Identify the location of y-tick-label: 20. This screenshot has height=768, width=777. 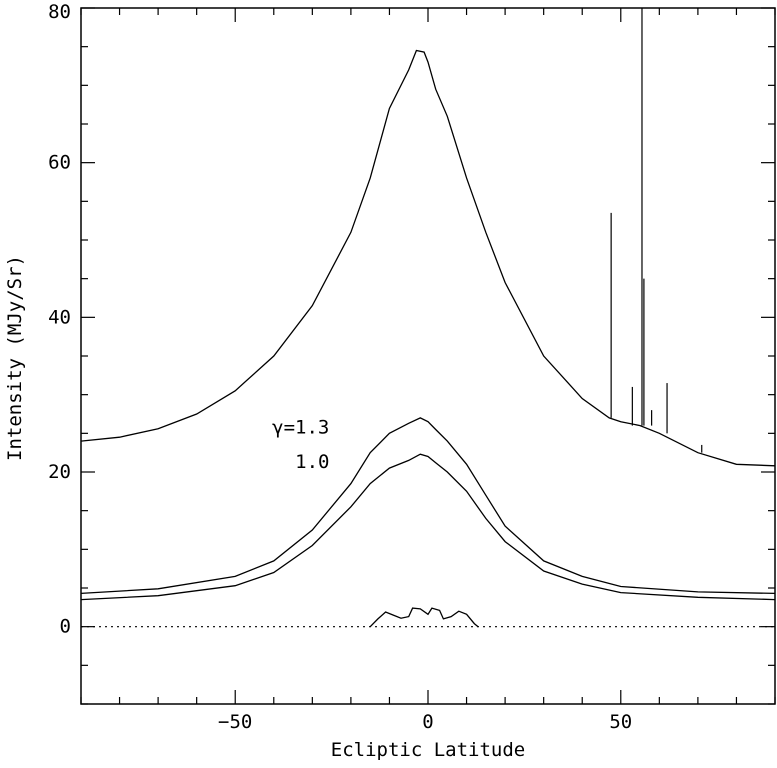
(59, 472).